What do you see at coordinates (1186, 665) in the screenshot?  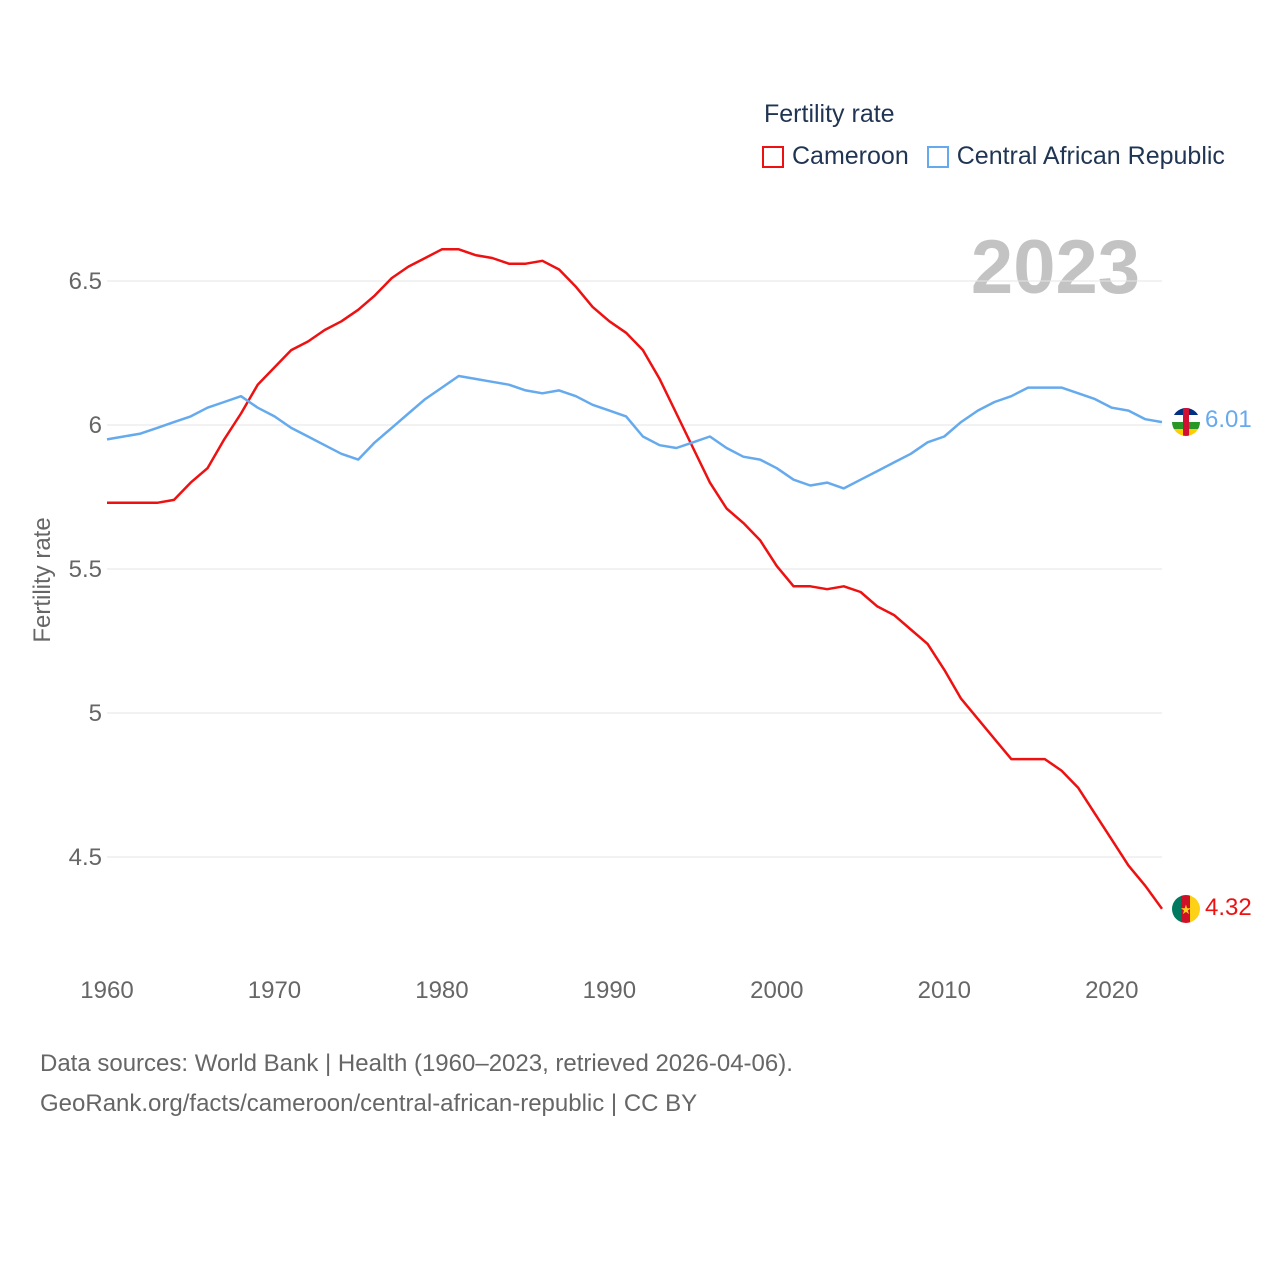 I see `series-end-markers: ★` at bounding box center [1186, 665].